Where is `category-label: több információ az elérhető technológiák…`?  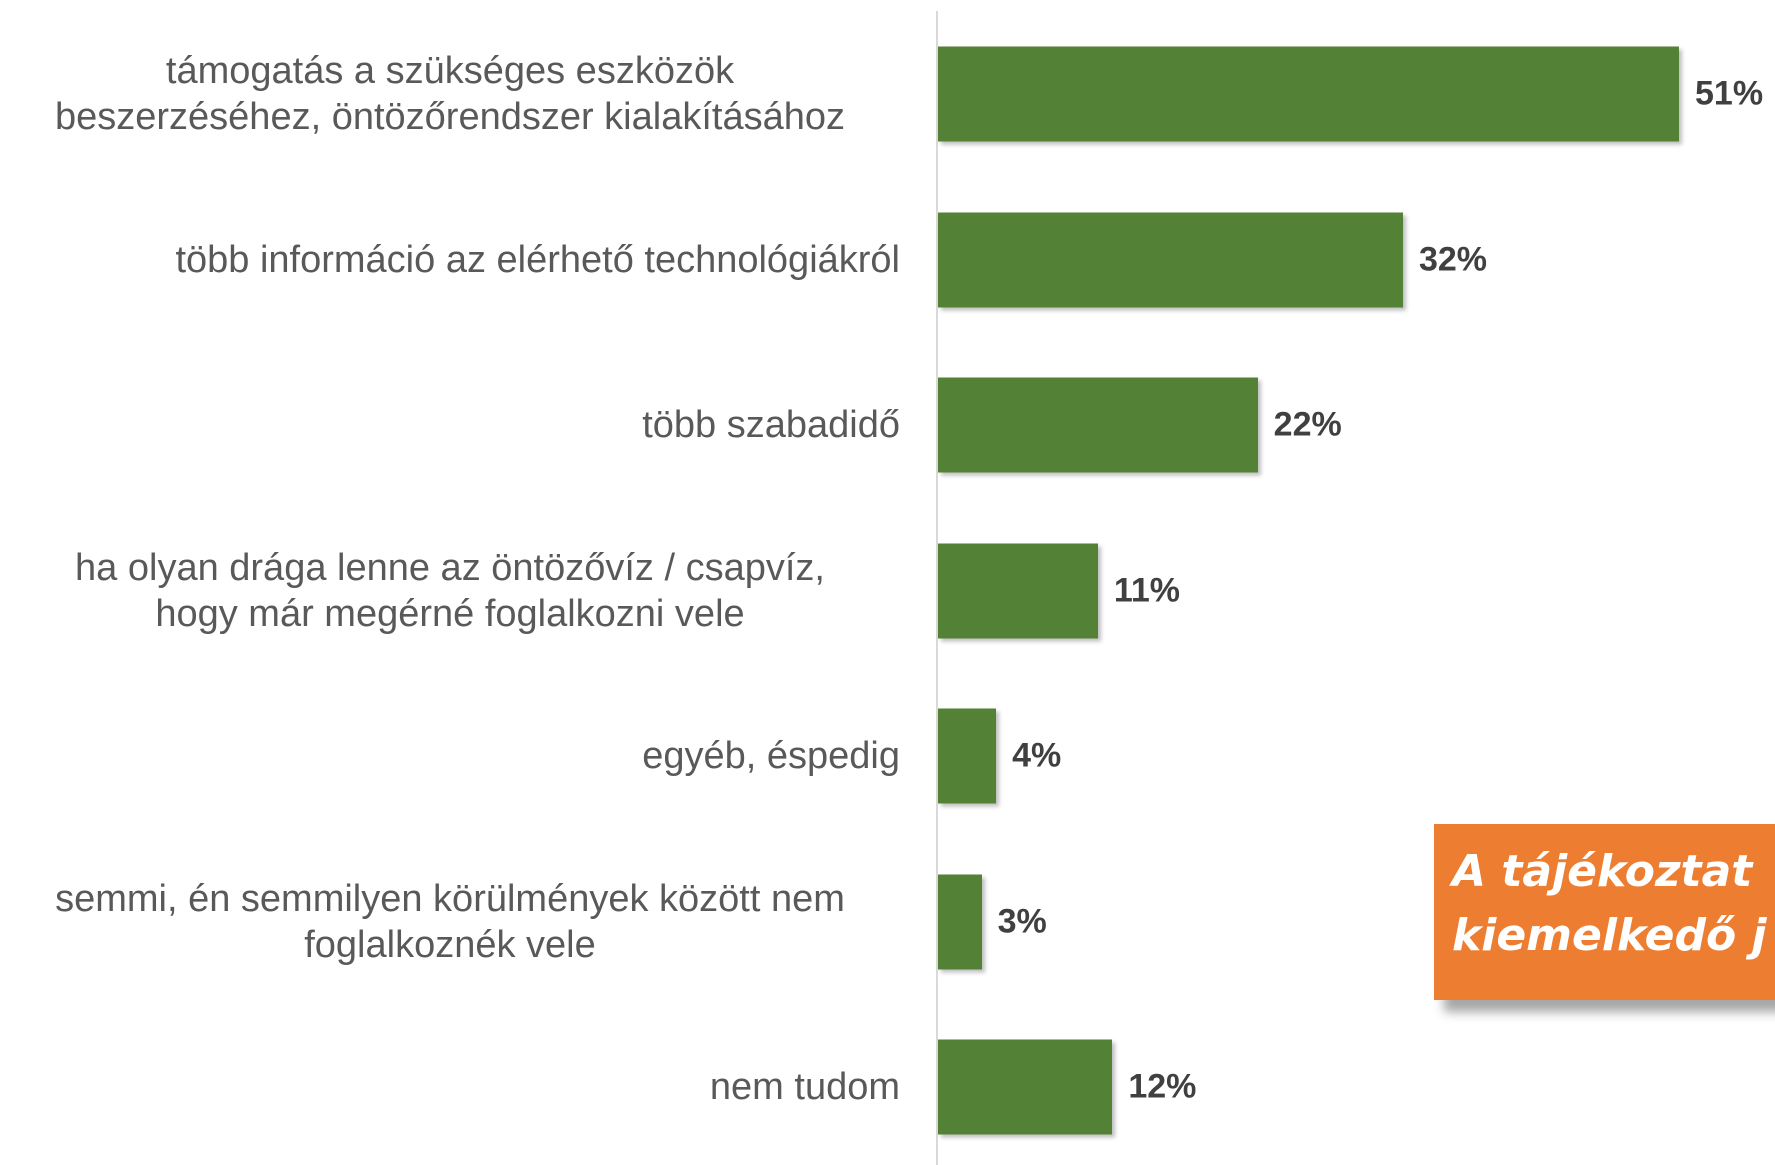 category-label: több információ az elérhető technológiák… is located at coordinates (537, 259).